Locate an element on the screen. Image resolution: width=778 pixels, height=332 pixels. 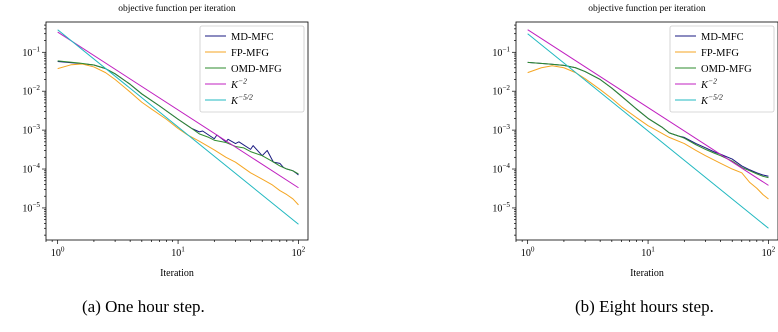
series-line-fp-mfg is located at coordinates (648, 132).